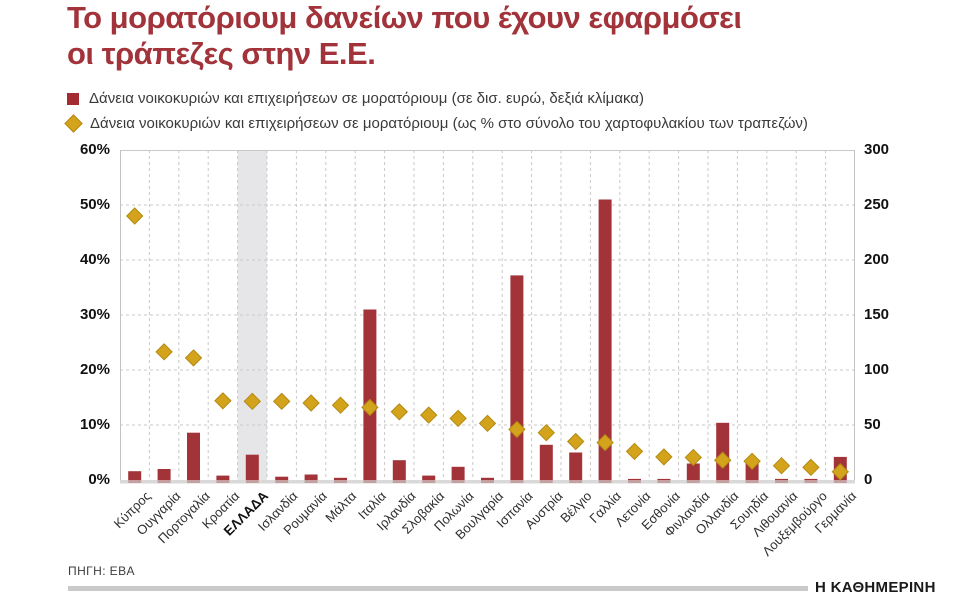 Image resolution: width=960 pixels, height=600 pixels. Describe the element at coordinates (877, 149) in the screenshot. I see `axis-tick-label-right: 300` at that location.